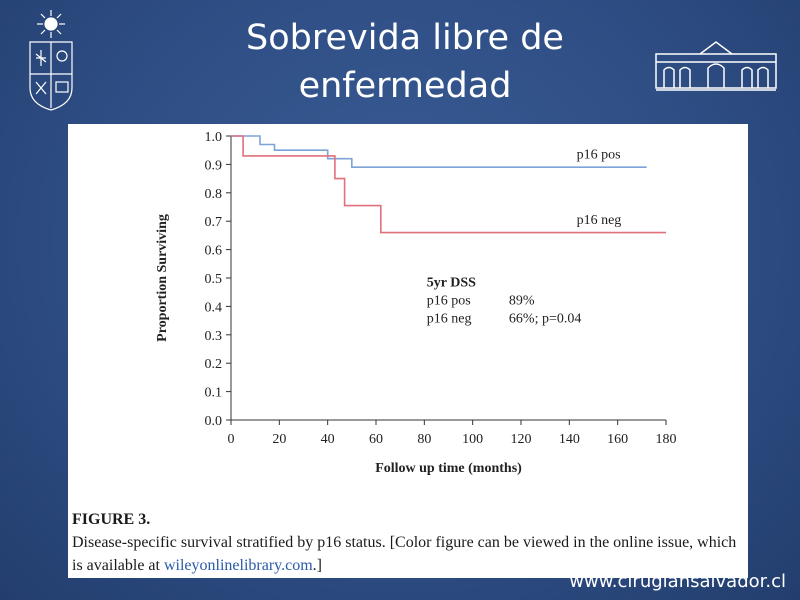  I want to click on x-tick-label: 100, so click(472, 439).